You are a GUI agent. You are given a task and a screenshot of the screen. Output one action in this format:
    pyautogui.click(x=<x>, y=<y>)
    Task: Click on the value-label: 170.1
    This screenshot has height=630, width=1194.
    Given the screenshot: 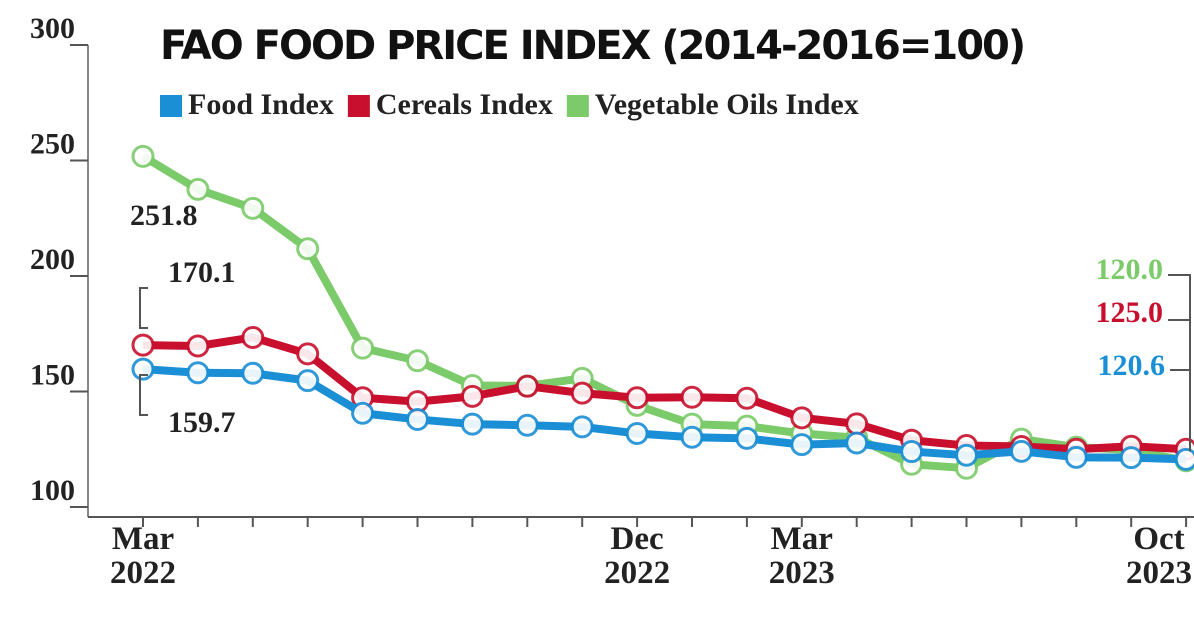 What is the action you would take?
    pyautogui.click(x=202, y=272)
    